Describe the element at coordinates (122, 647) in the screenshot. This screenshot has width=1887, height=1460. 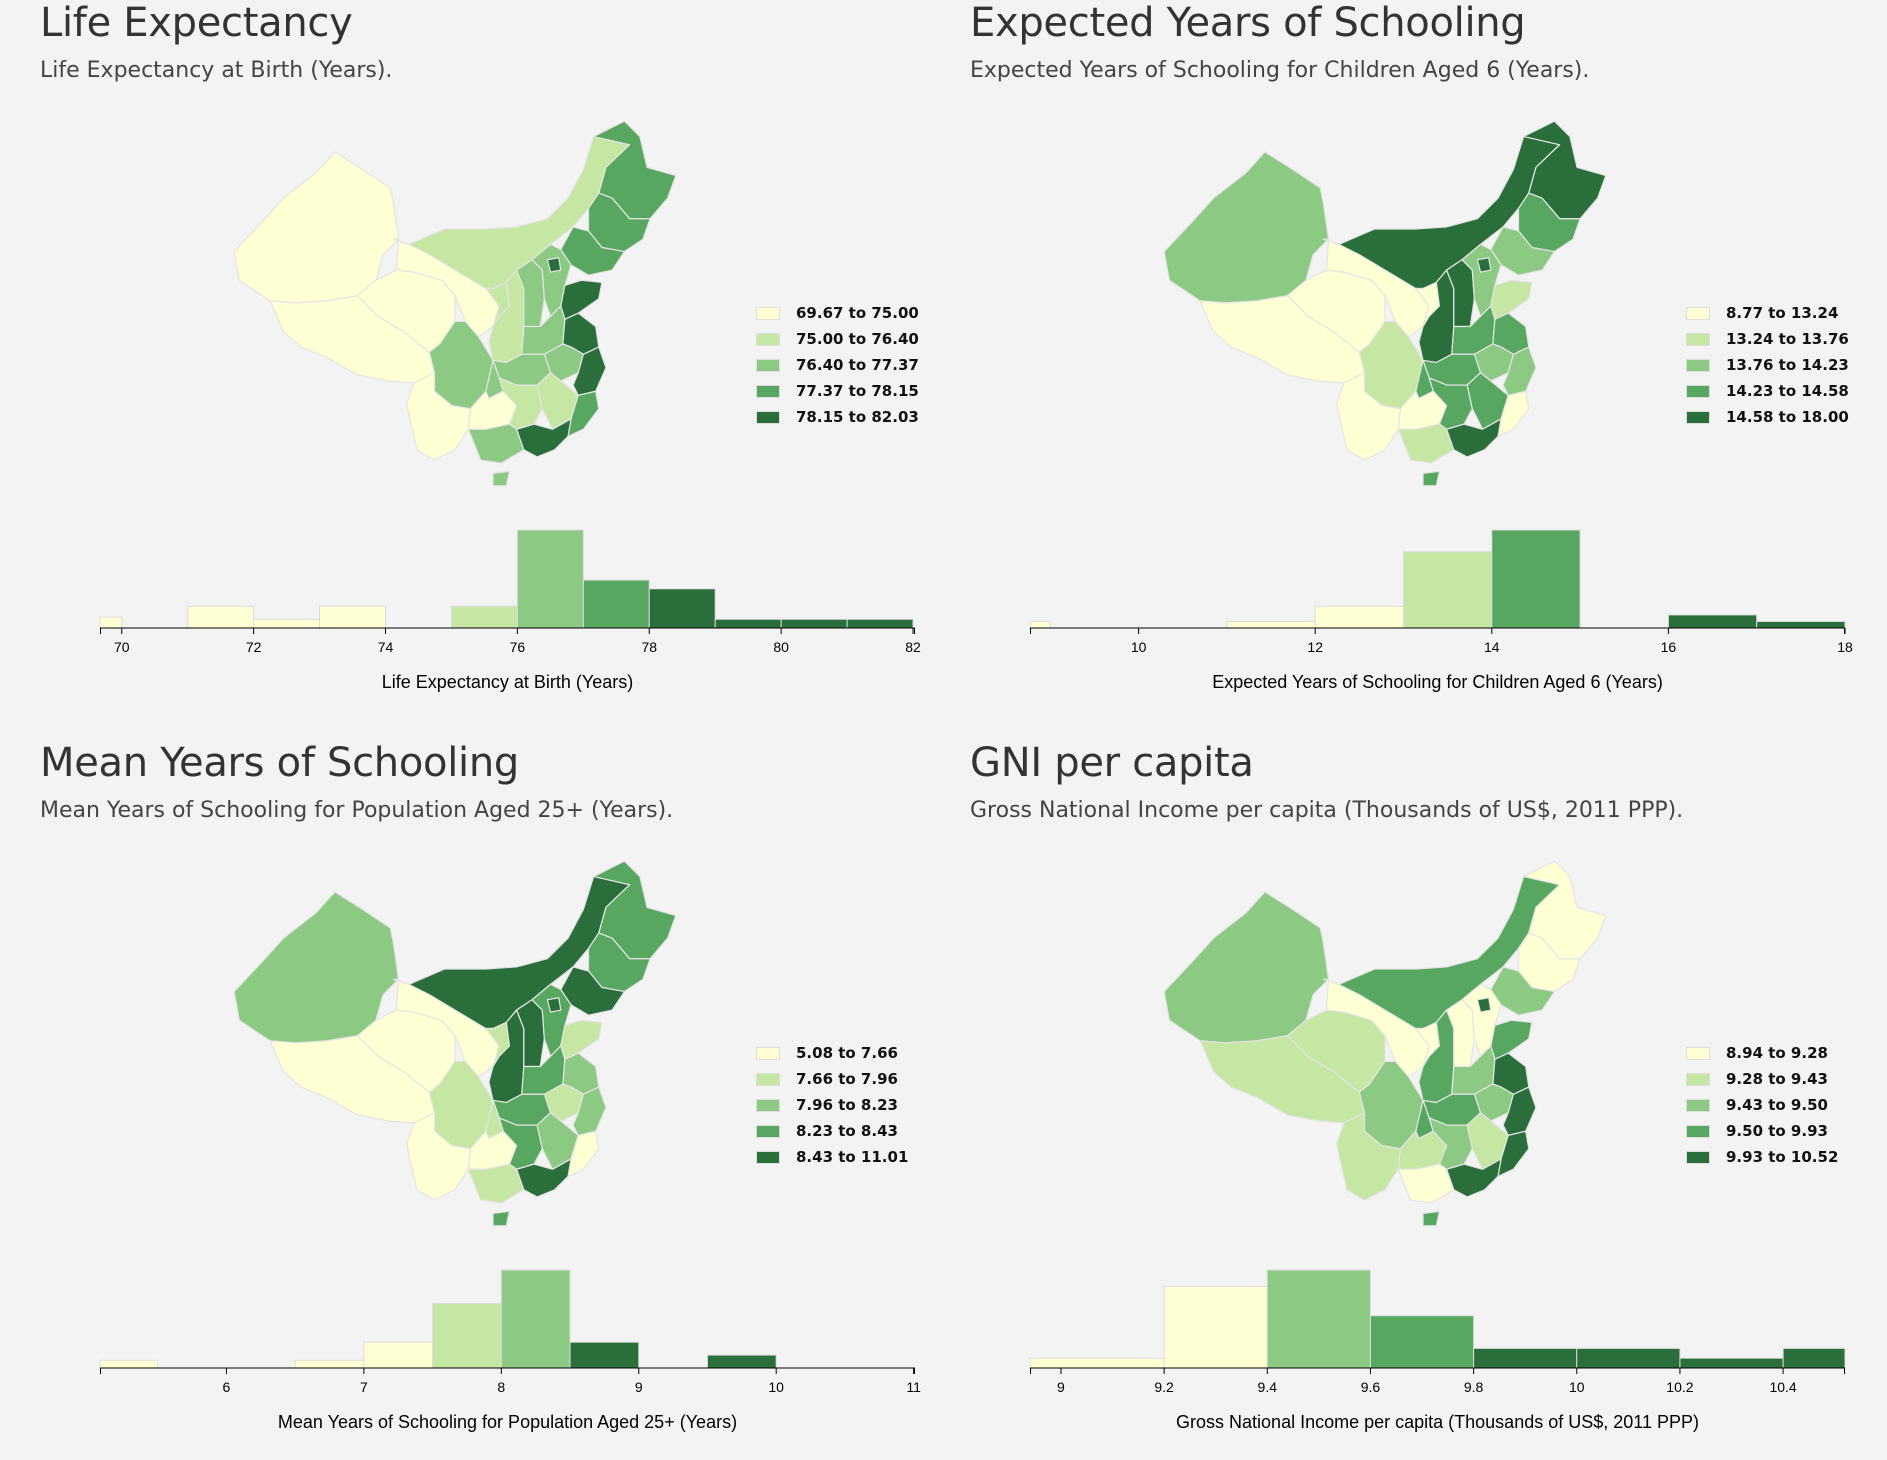
I see `x-tick-label: 70` at that location.